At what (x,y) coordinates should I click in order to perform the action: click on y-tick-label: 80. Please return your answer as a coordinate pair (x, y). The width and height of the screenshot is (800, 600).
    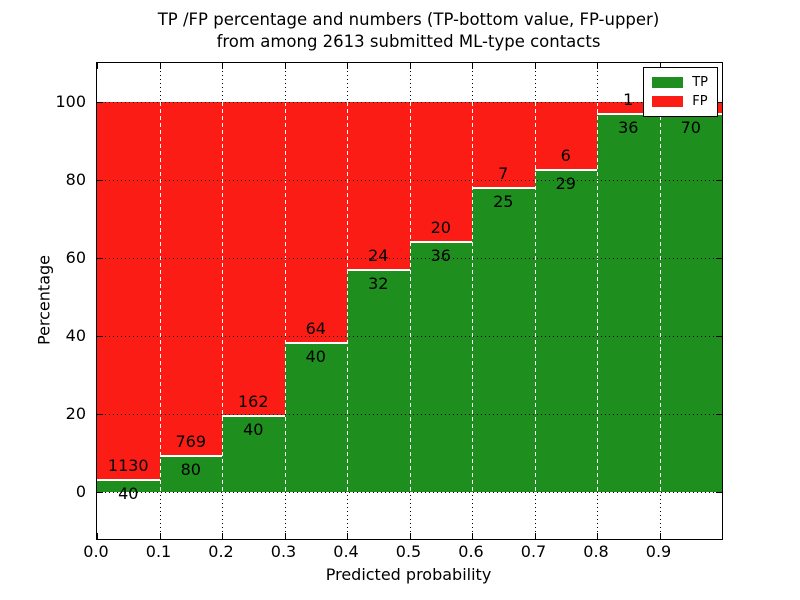
    Looking at the image, I should click on (75, 179).